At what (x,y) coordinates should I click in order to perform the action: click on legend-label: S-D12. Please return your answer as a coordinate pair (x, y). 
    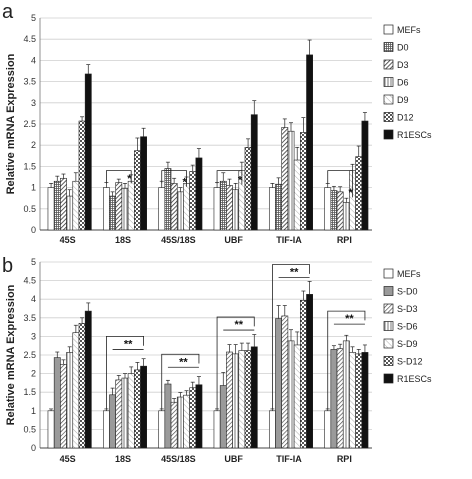
    Looking at the image, I should click on (410, 362).